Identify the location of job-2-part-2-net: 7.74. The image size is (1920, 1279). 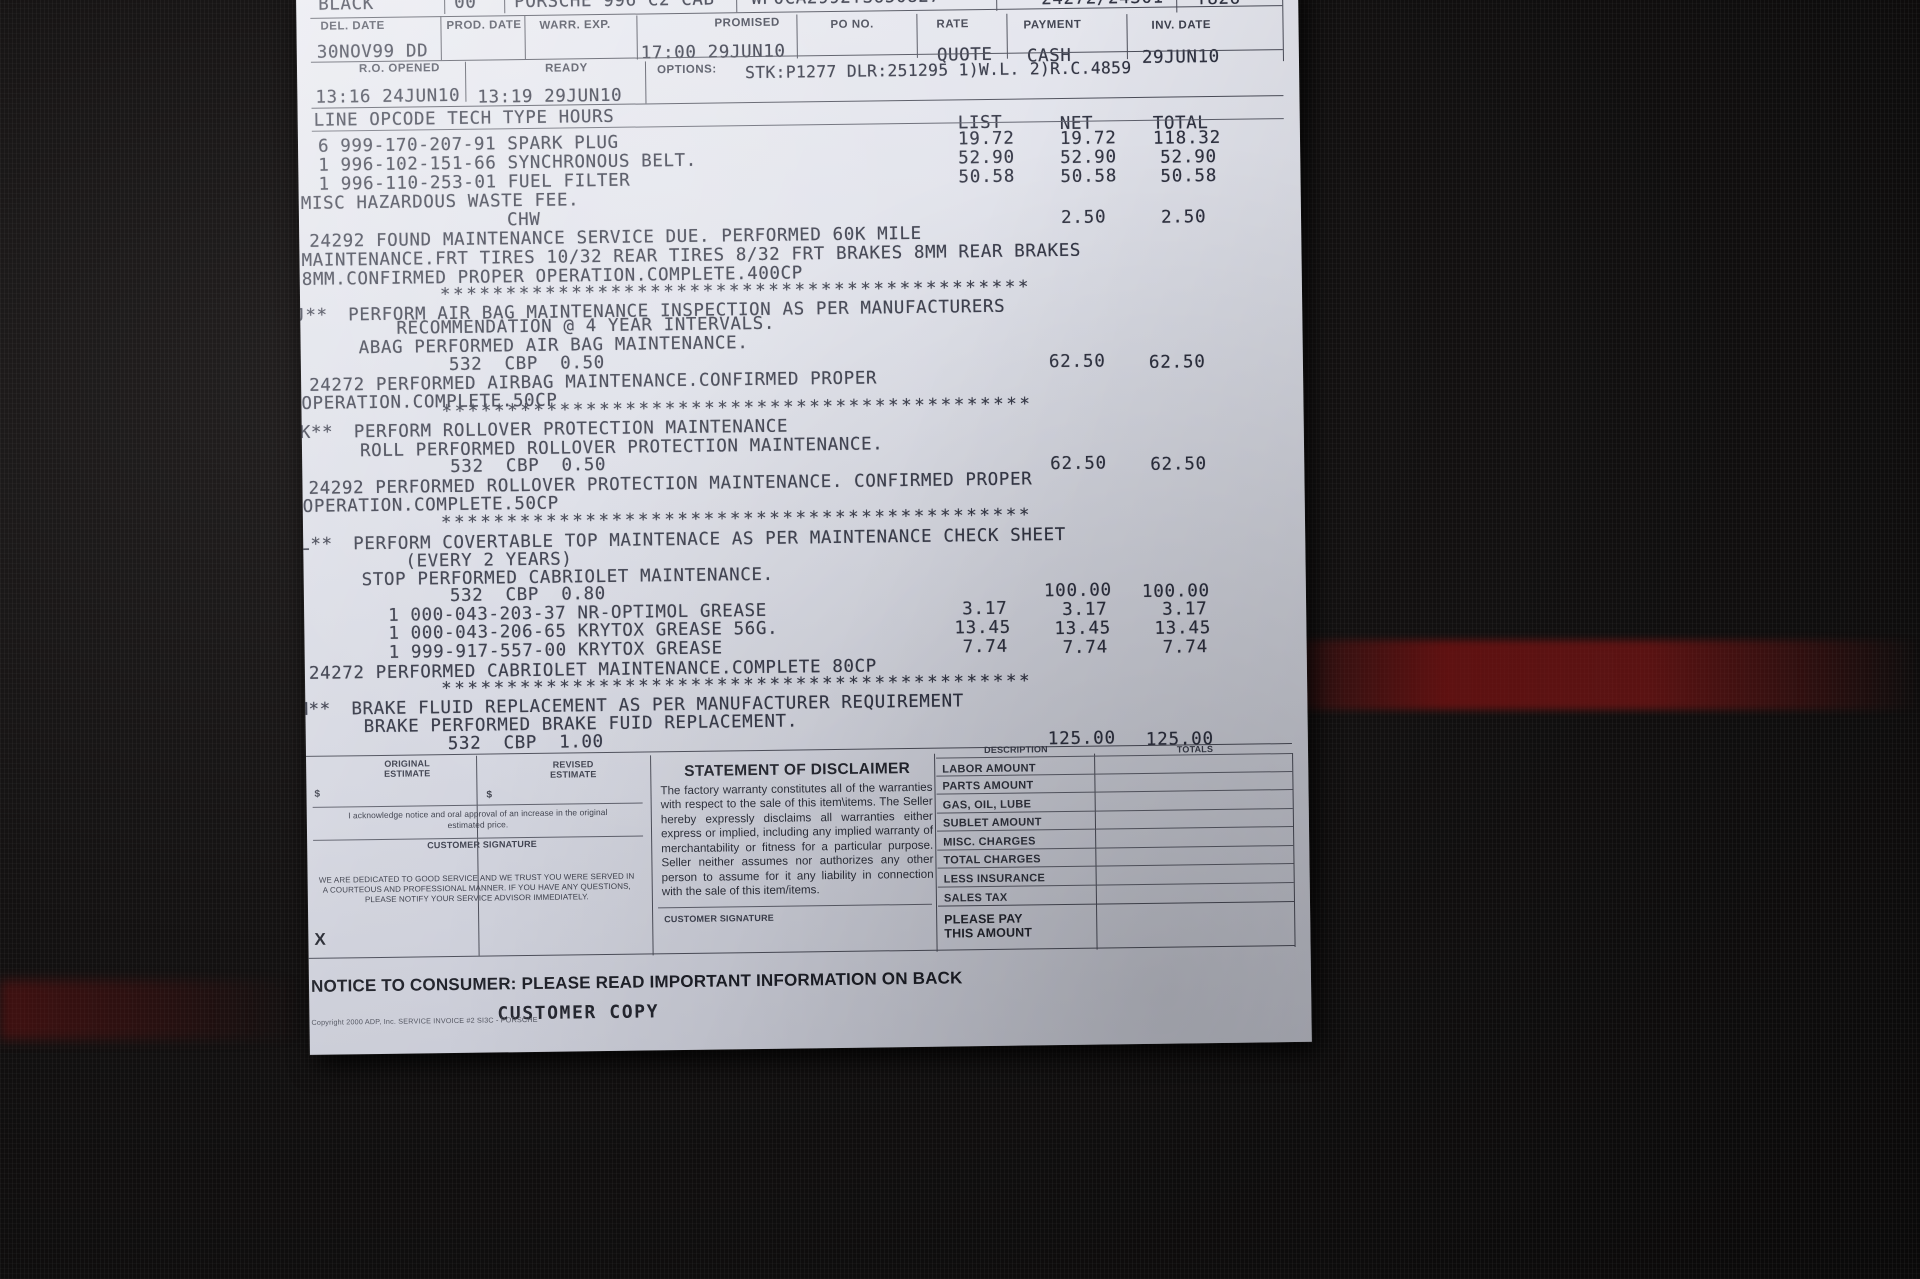
(1085, 648).